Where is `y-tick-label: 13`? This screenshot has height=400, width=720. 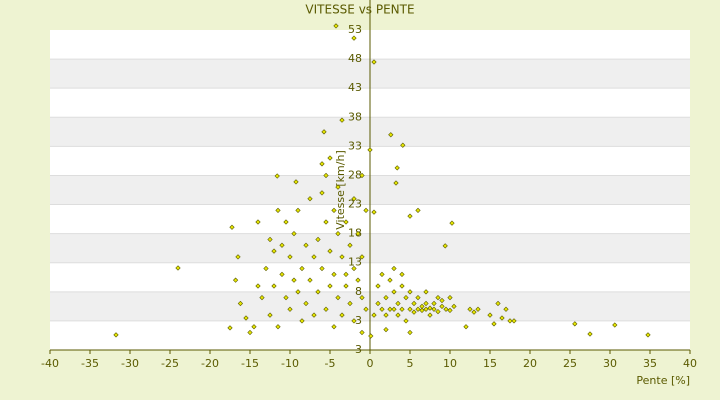 y-tick-label: 13 is located at coordinates (355, 262).